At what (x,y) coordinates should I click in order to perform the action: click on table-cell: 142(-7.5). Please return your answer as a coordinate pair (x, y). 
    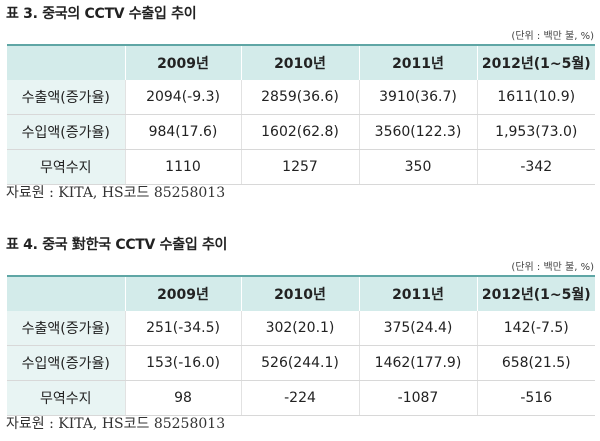
    Looking at the image, I should click on (535, 328).